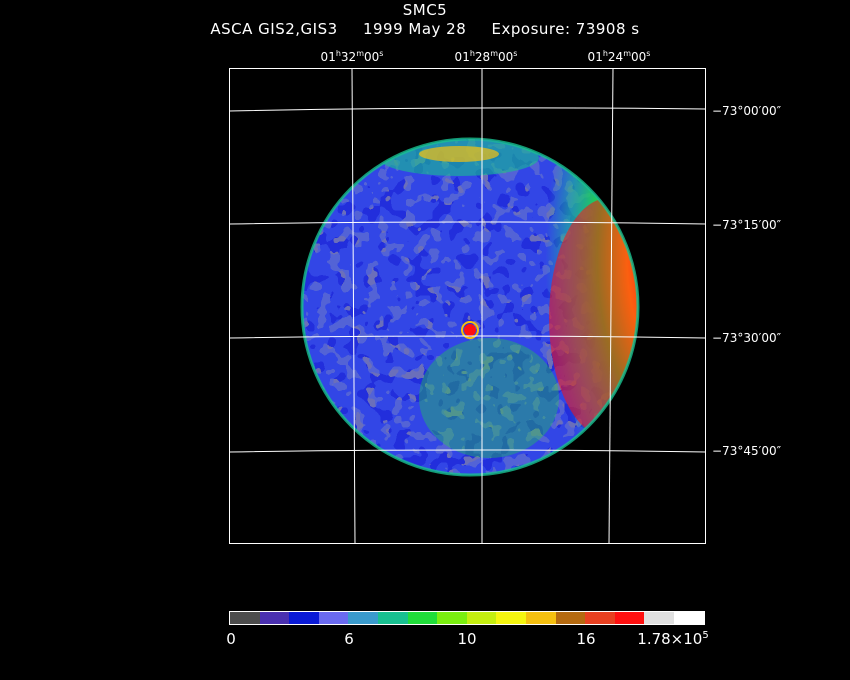 The height and width of the screenshot is (680, 850). I want to click on scale-label: 6, so click(349, 639).